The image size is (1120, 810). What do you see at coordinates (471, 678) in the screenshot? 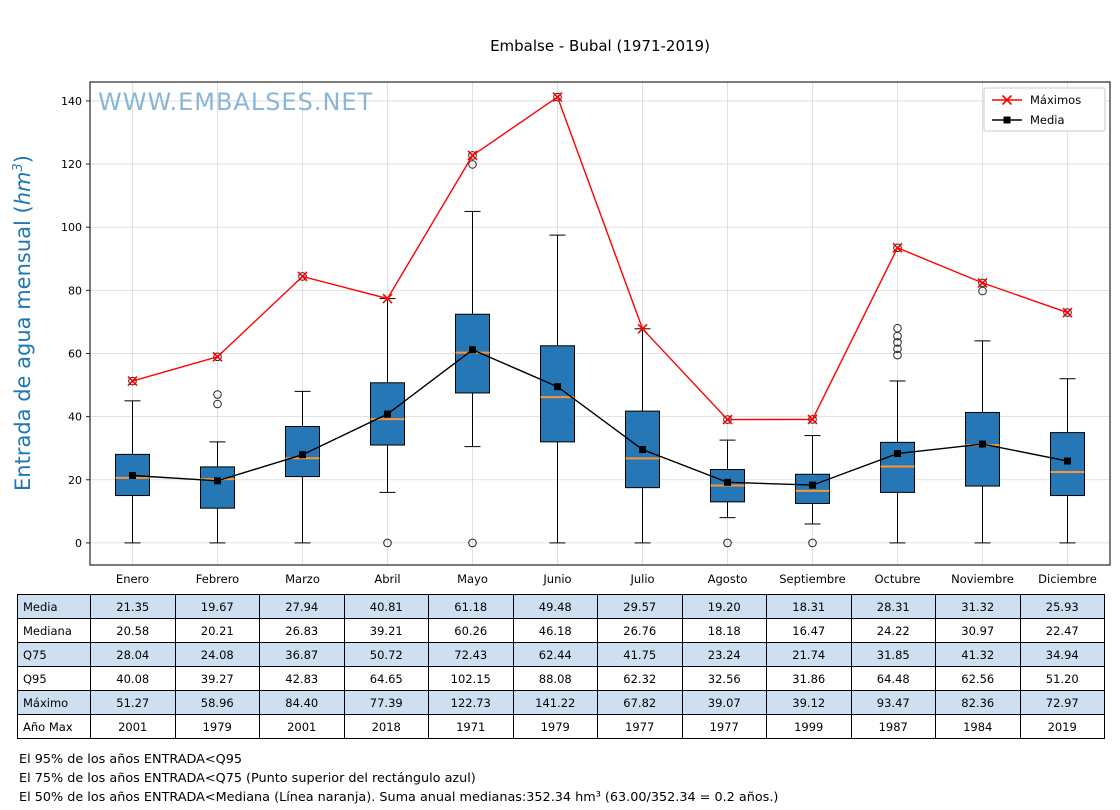
I see `table-cell: 102.15` at bounding box center [471, 678].